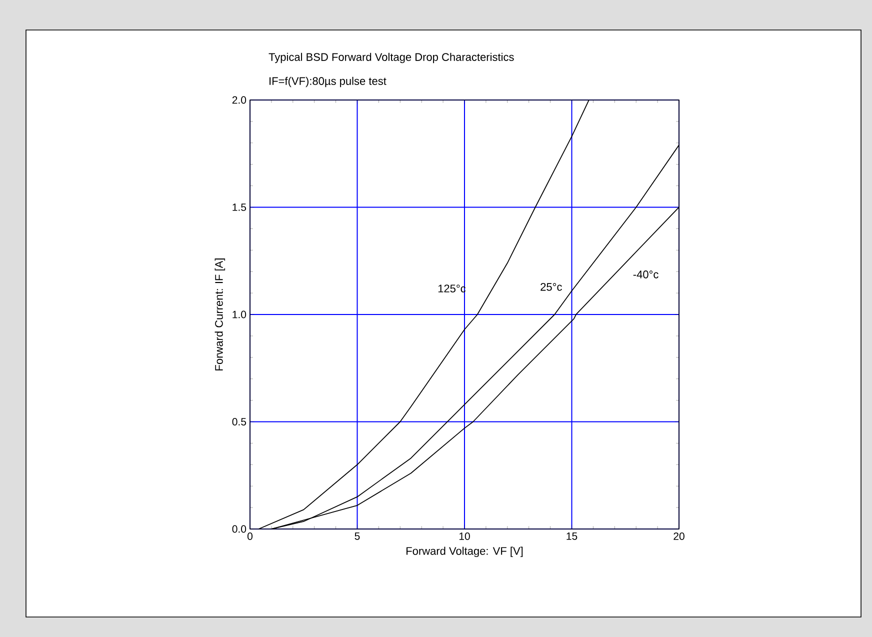  What do you see at coordinates (464, 552) in the screenshot?
I see `x-axis-title: Forward Voltage: VF [V]` at bounding box center [464, 552].